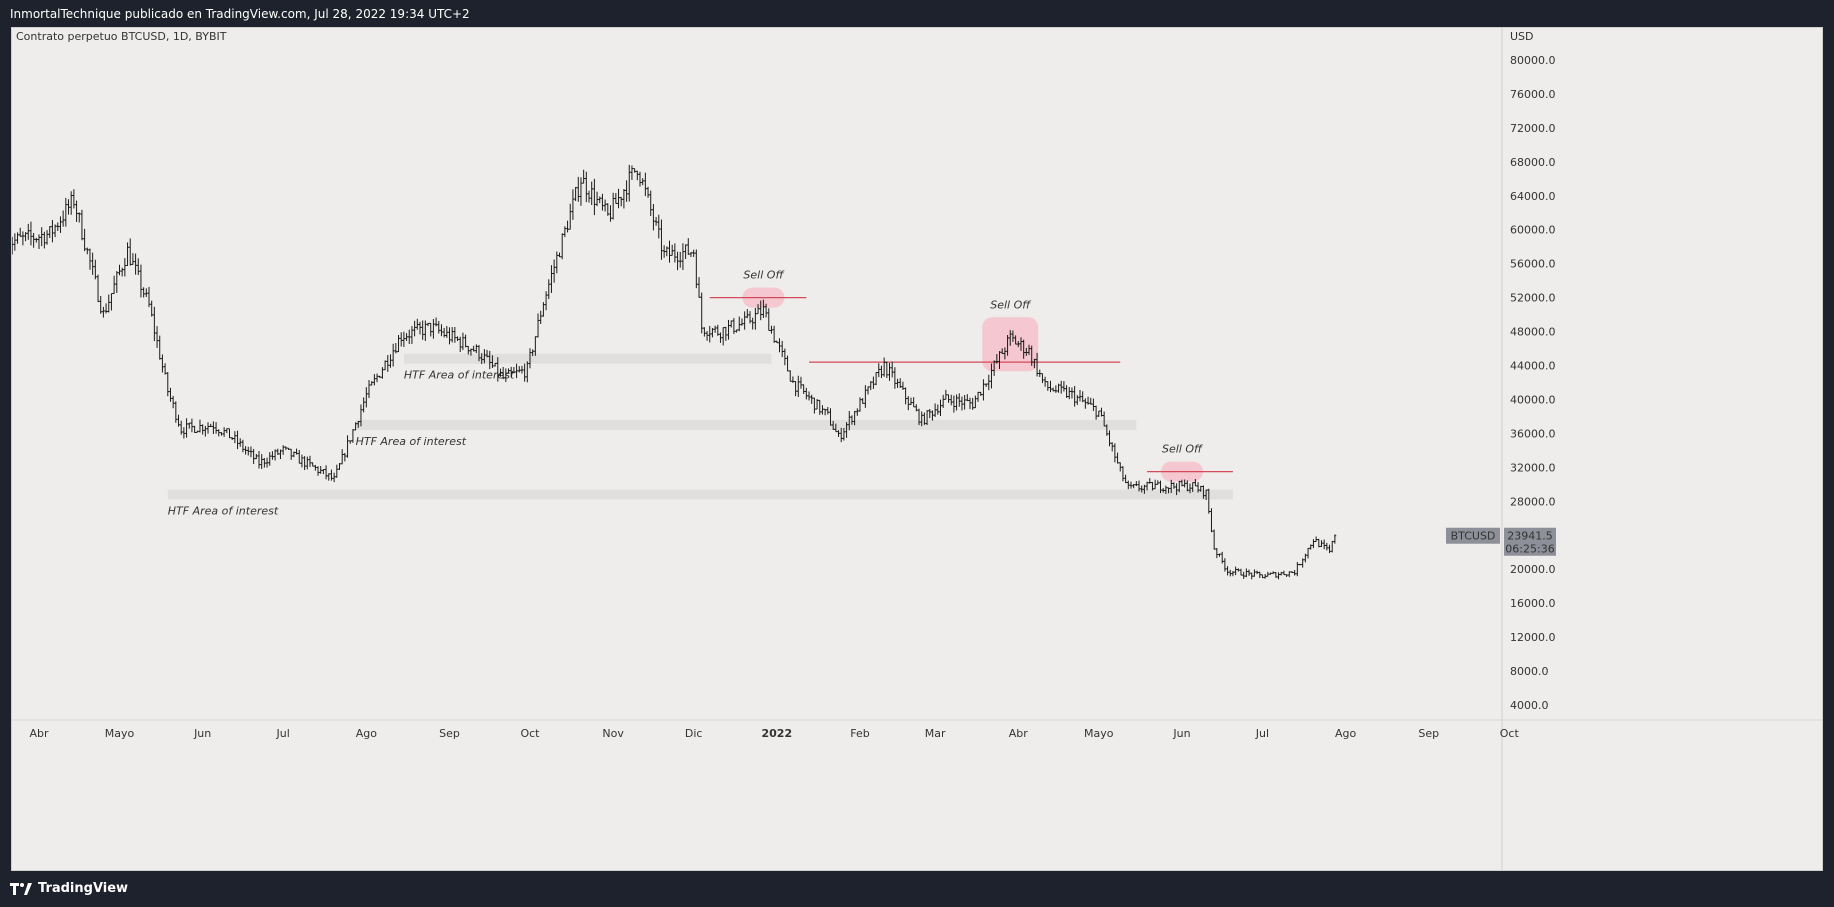  I want to click on tradingview-brand: TradingView, so click(69, 888).